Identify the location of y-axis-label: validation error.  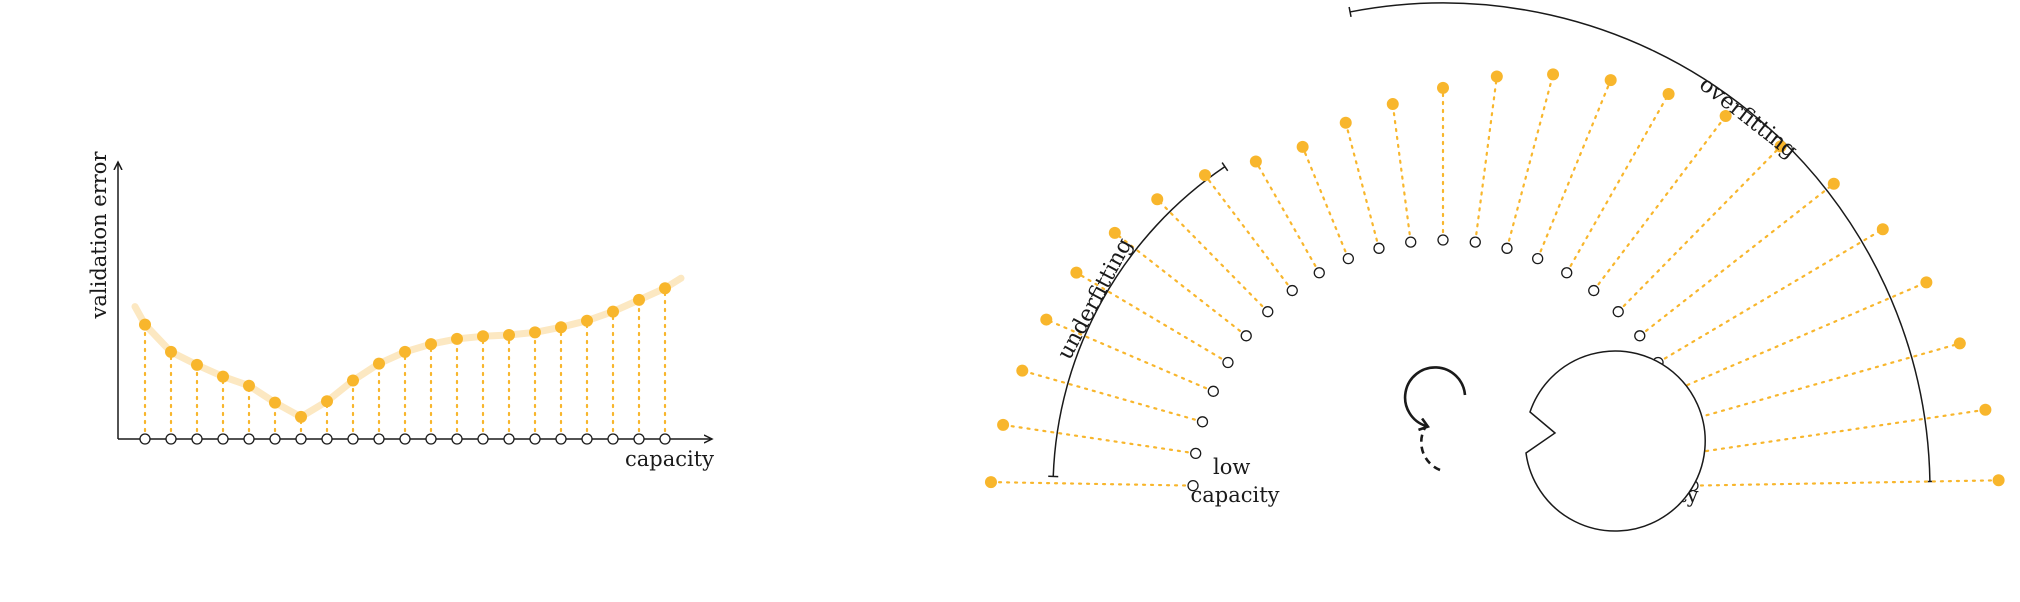
(99, 235).